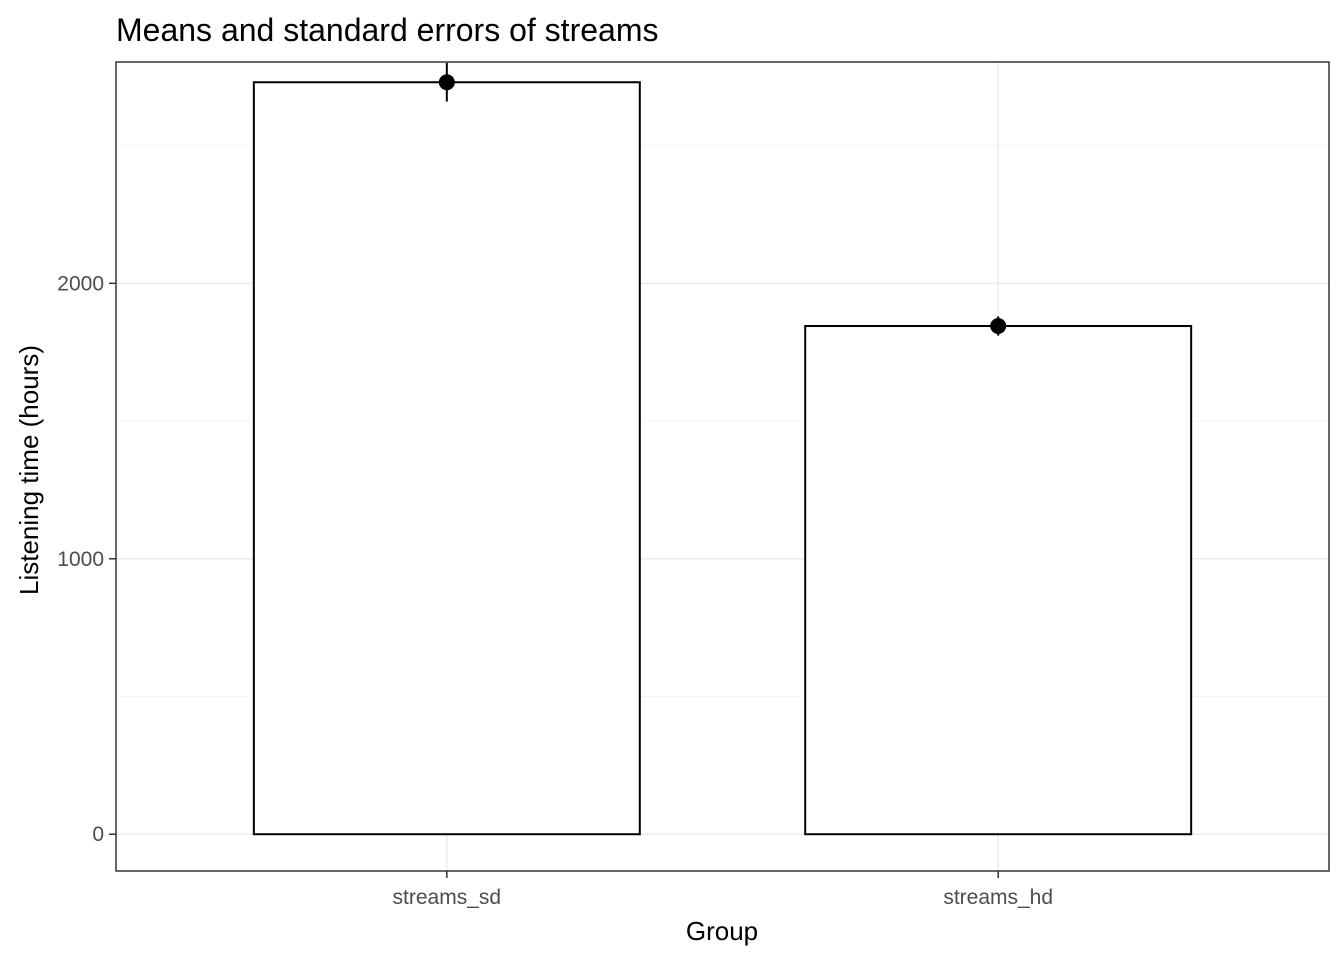 This screenshot has width=1344, height=960. Describe the element at coordinates (722, 199) in the screenshot. I see `error-bars` at that location.